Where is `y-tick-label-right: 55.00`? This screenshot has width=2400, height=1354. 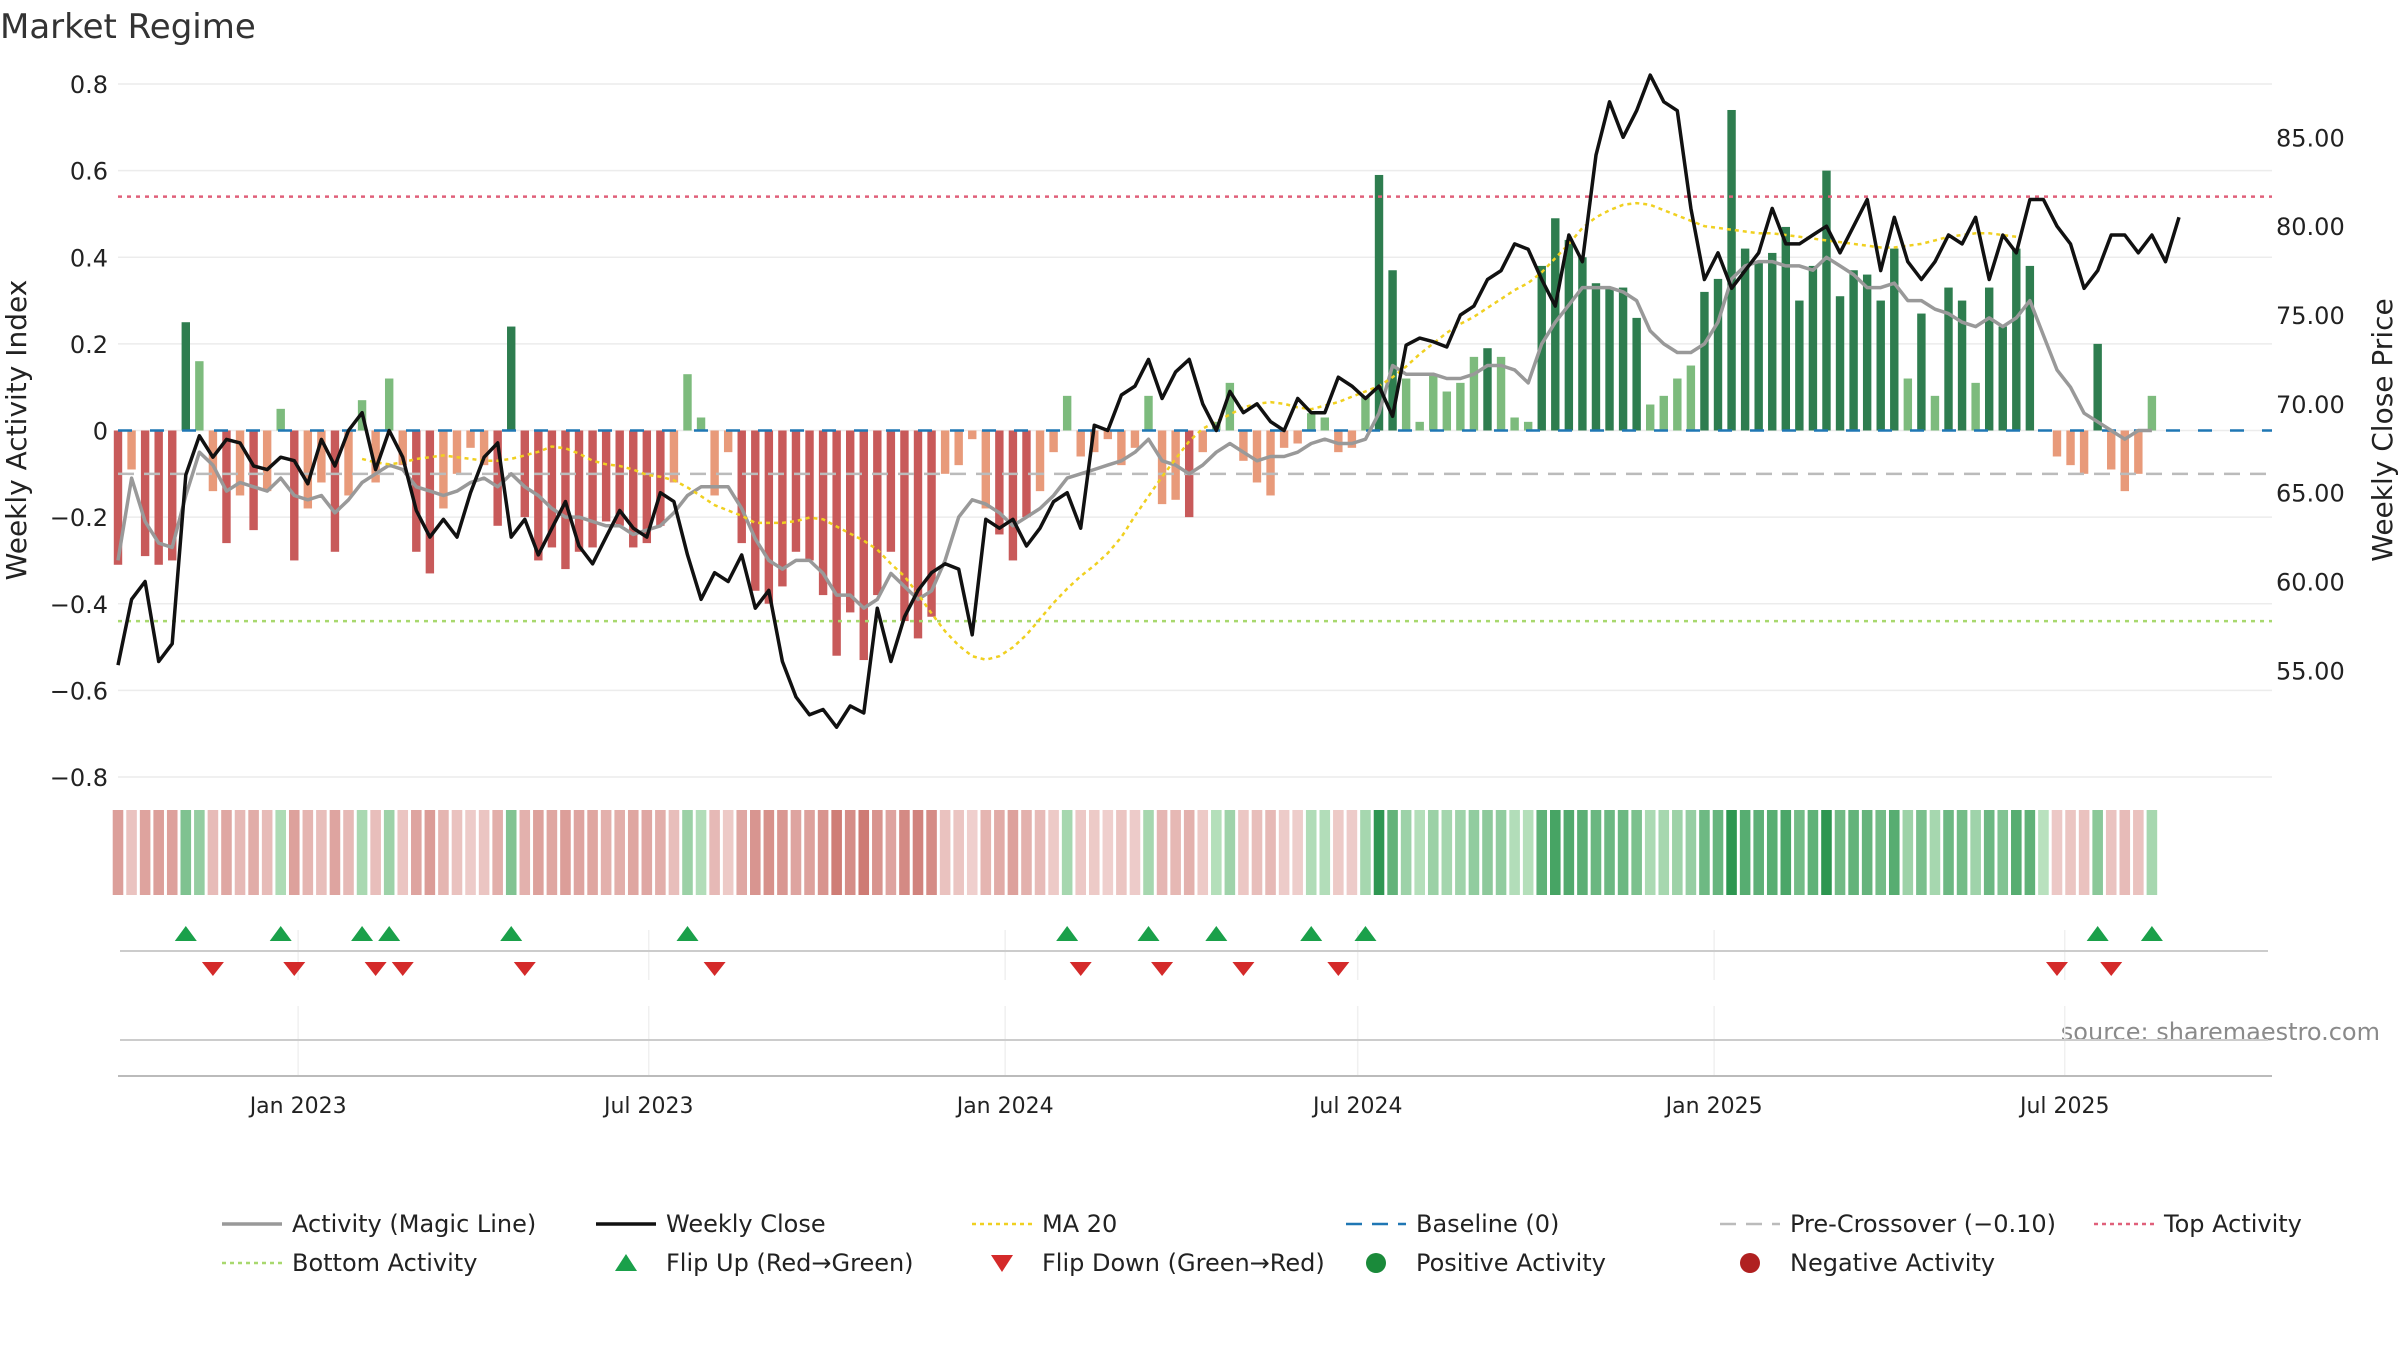 y-tick-label-right: 55.00 is located at coordinates (2310, 671).